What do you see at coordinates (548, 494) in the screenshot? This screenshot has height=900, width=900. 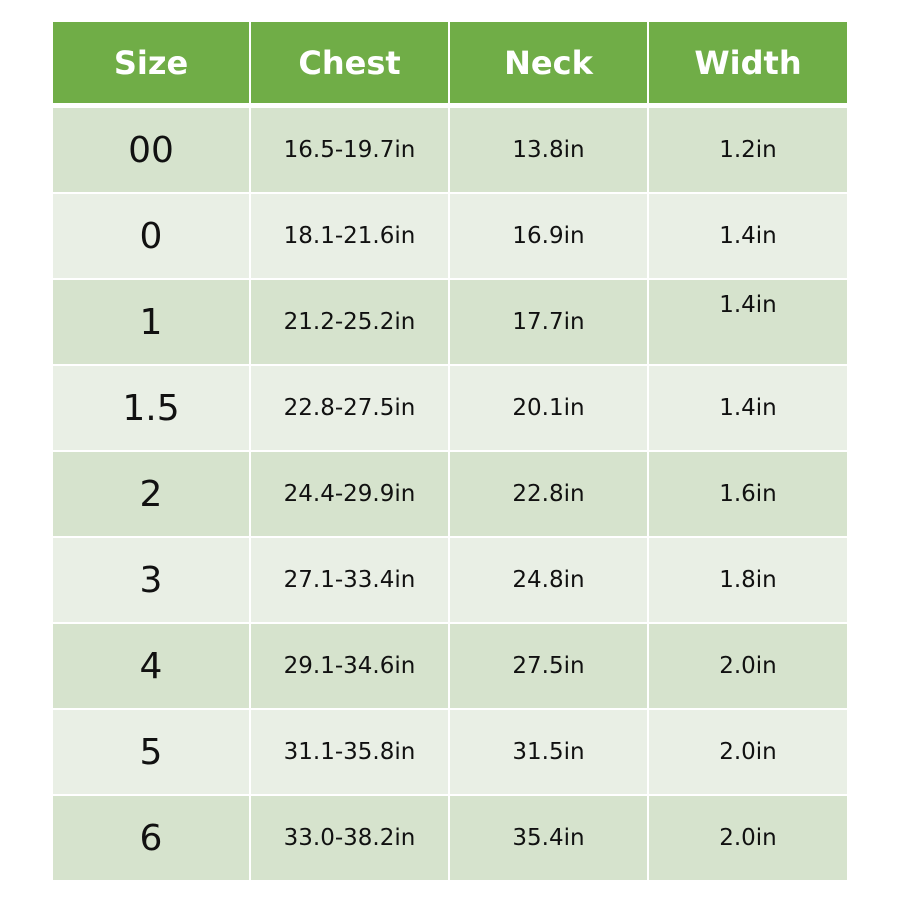 I see `value-cell: 22.8in` at bounding box center [548, 494].